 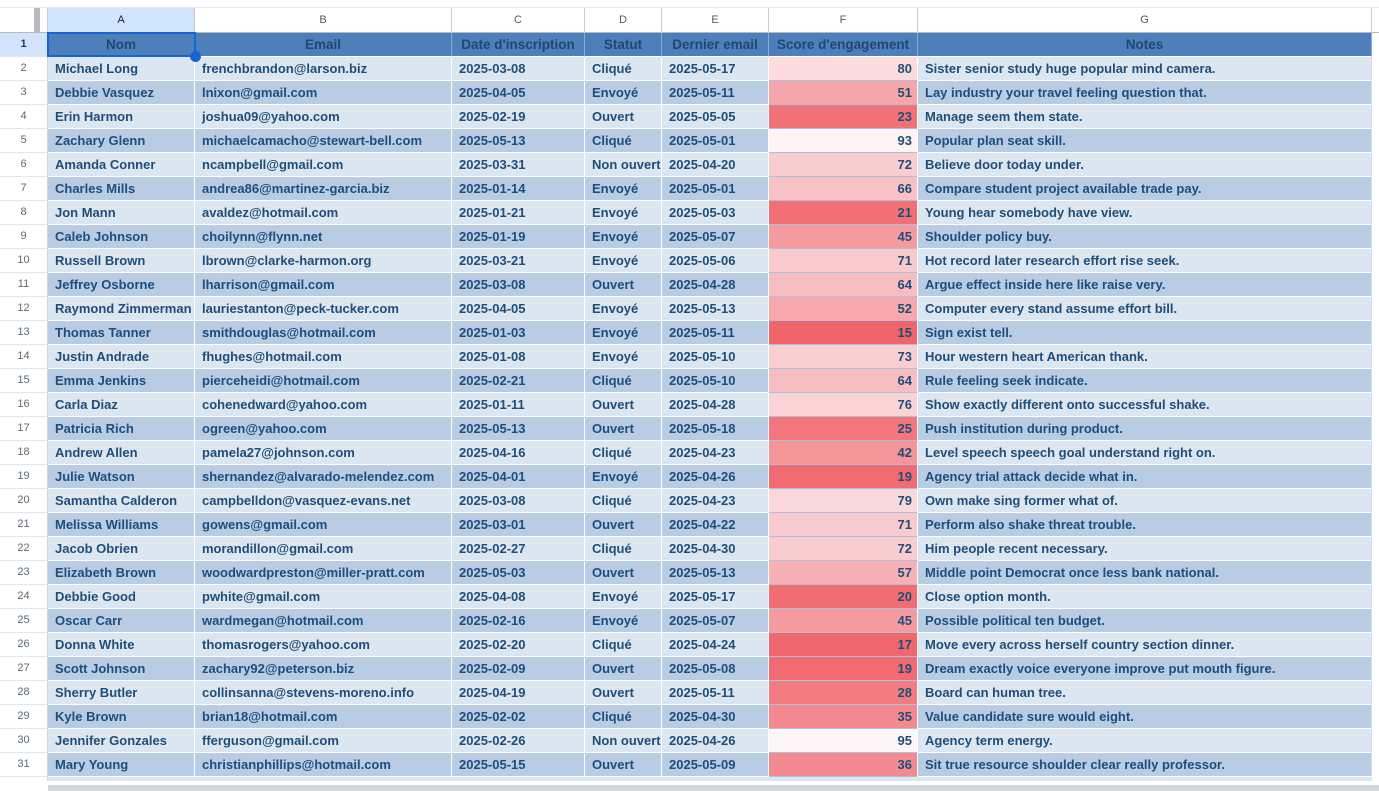 I want to click on cell-A11: Jeffrey Osborne, so click(x=121, y=285).